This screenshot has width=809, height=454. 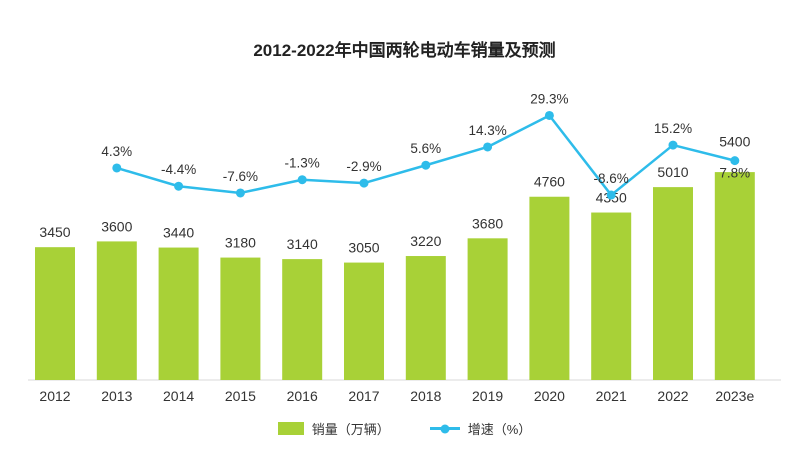 What do you see at coordinates (425, 148) in the screenshot?
I see `growth-value-label: 5.6%` at bounding box center [425, 148].